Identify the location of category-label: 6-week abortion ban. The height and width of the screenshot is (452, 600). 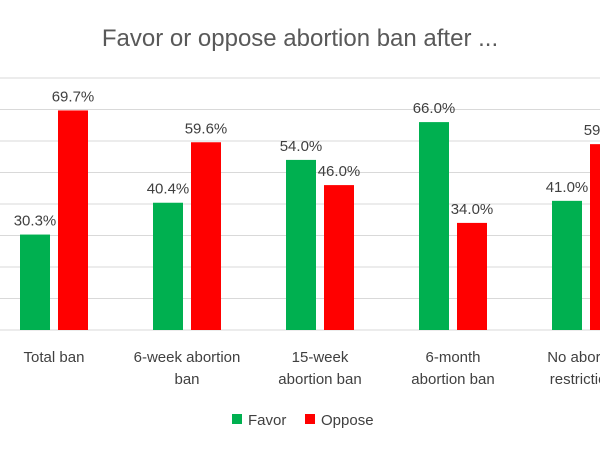
(187, 368).